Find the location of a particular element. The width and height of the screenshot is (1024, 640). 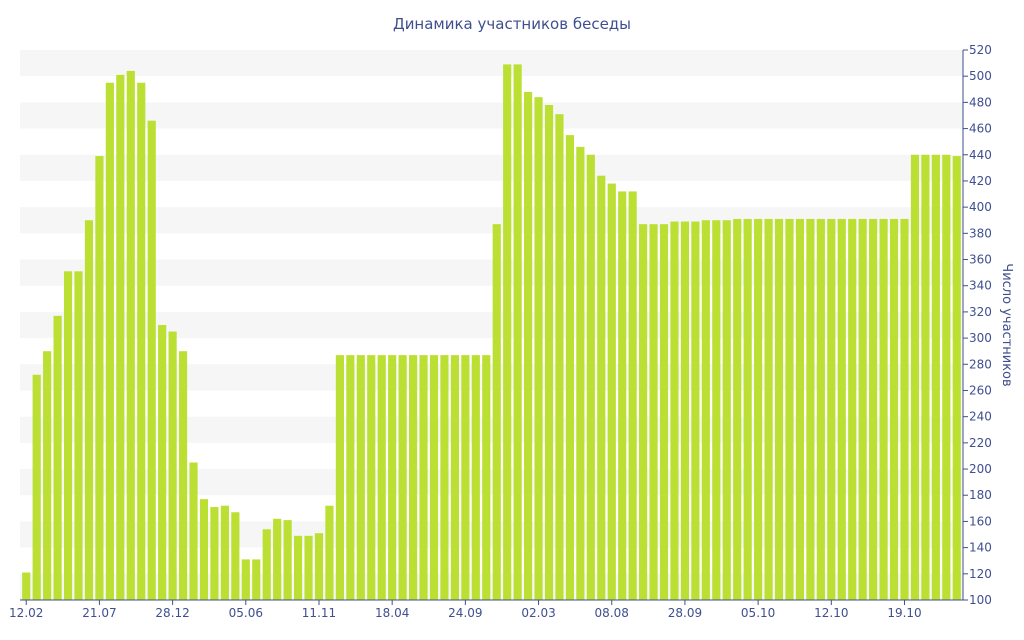

y-tick-label: 340 is located at coordinates (980, 286).